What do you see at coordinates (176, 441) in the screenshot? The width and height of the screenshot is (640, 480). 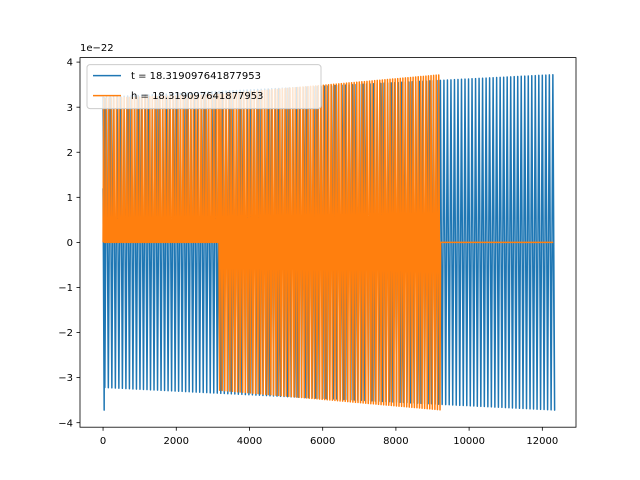 I see `x-tick-label: 2000` at bounding box center [176, 441].